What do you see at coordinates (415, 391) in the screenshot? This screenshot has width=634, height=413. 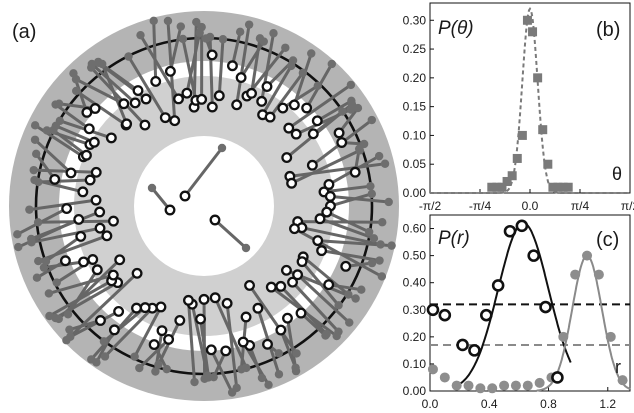 I see `y-tick-label: 0.00` at bounding box center [415, 391].